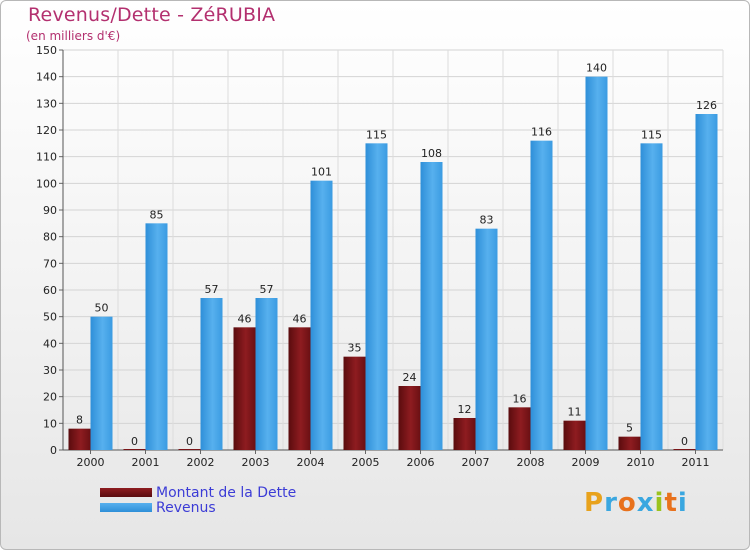  Describe the element at coordinates (186, 508) in the screenshot. I see `legend-label-revenue: Revenus` at that location.